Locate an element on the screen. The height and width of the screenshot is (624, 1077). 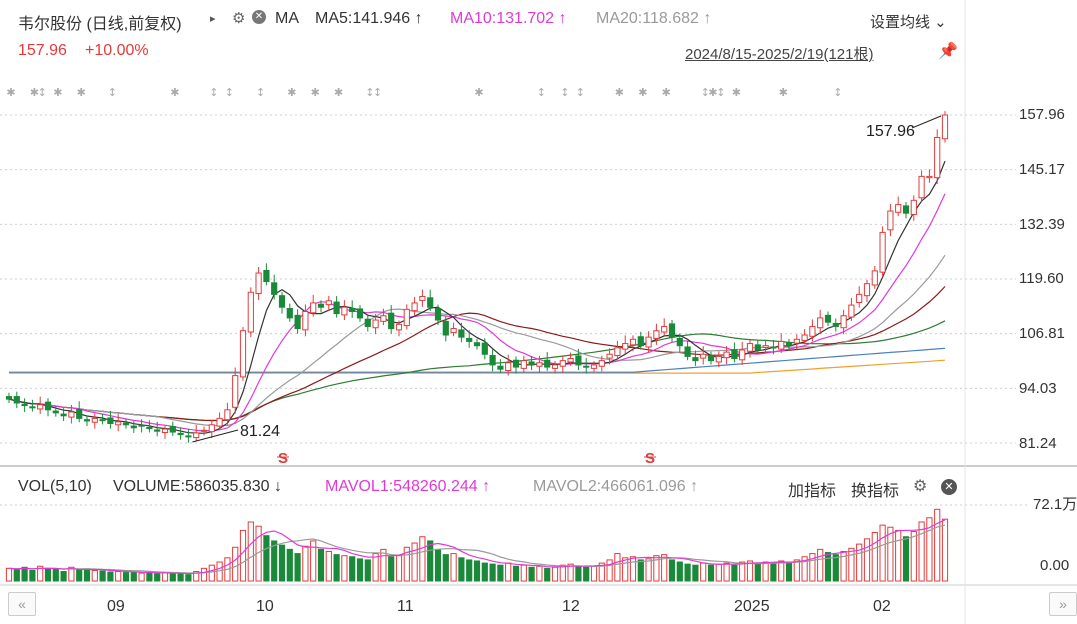
scroll-left-button: « is located at coordinates (22, 604).